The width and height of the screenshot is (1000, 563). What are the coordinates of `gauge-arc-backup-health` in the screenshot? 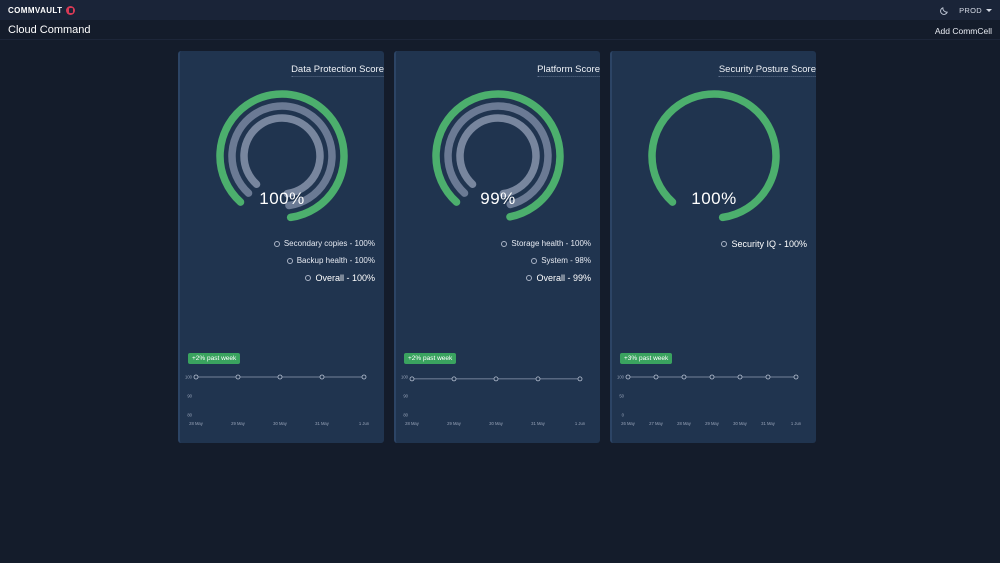 It's located at (282, 156).